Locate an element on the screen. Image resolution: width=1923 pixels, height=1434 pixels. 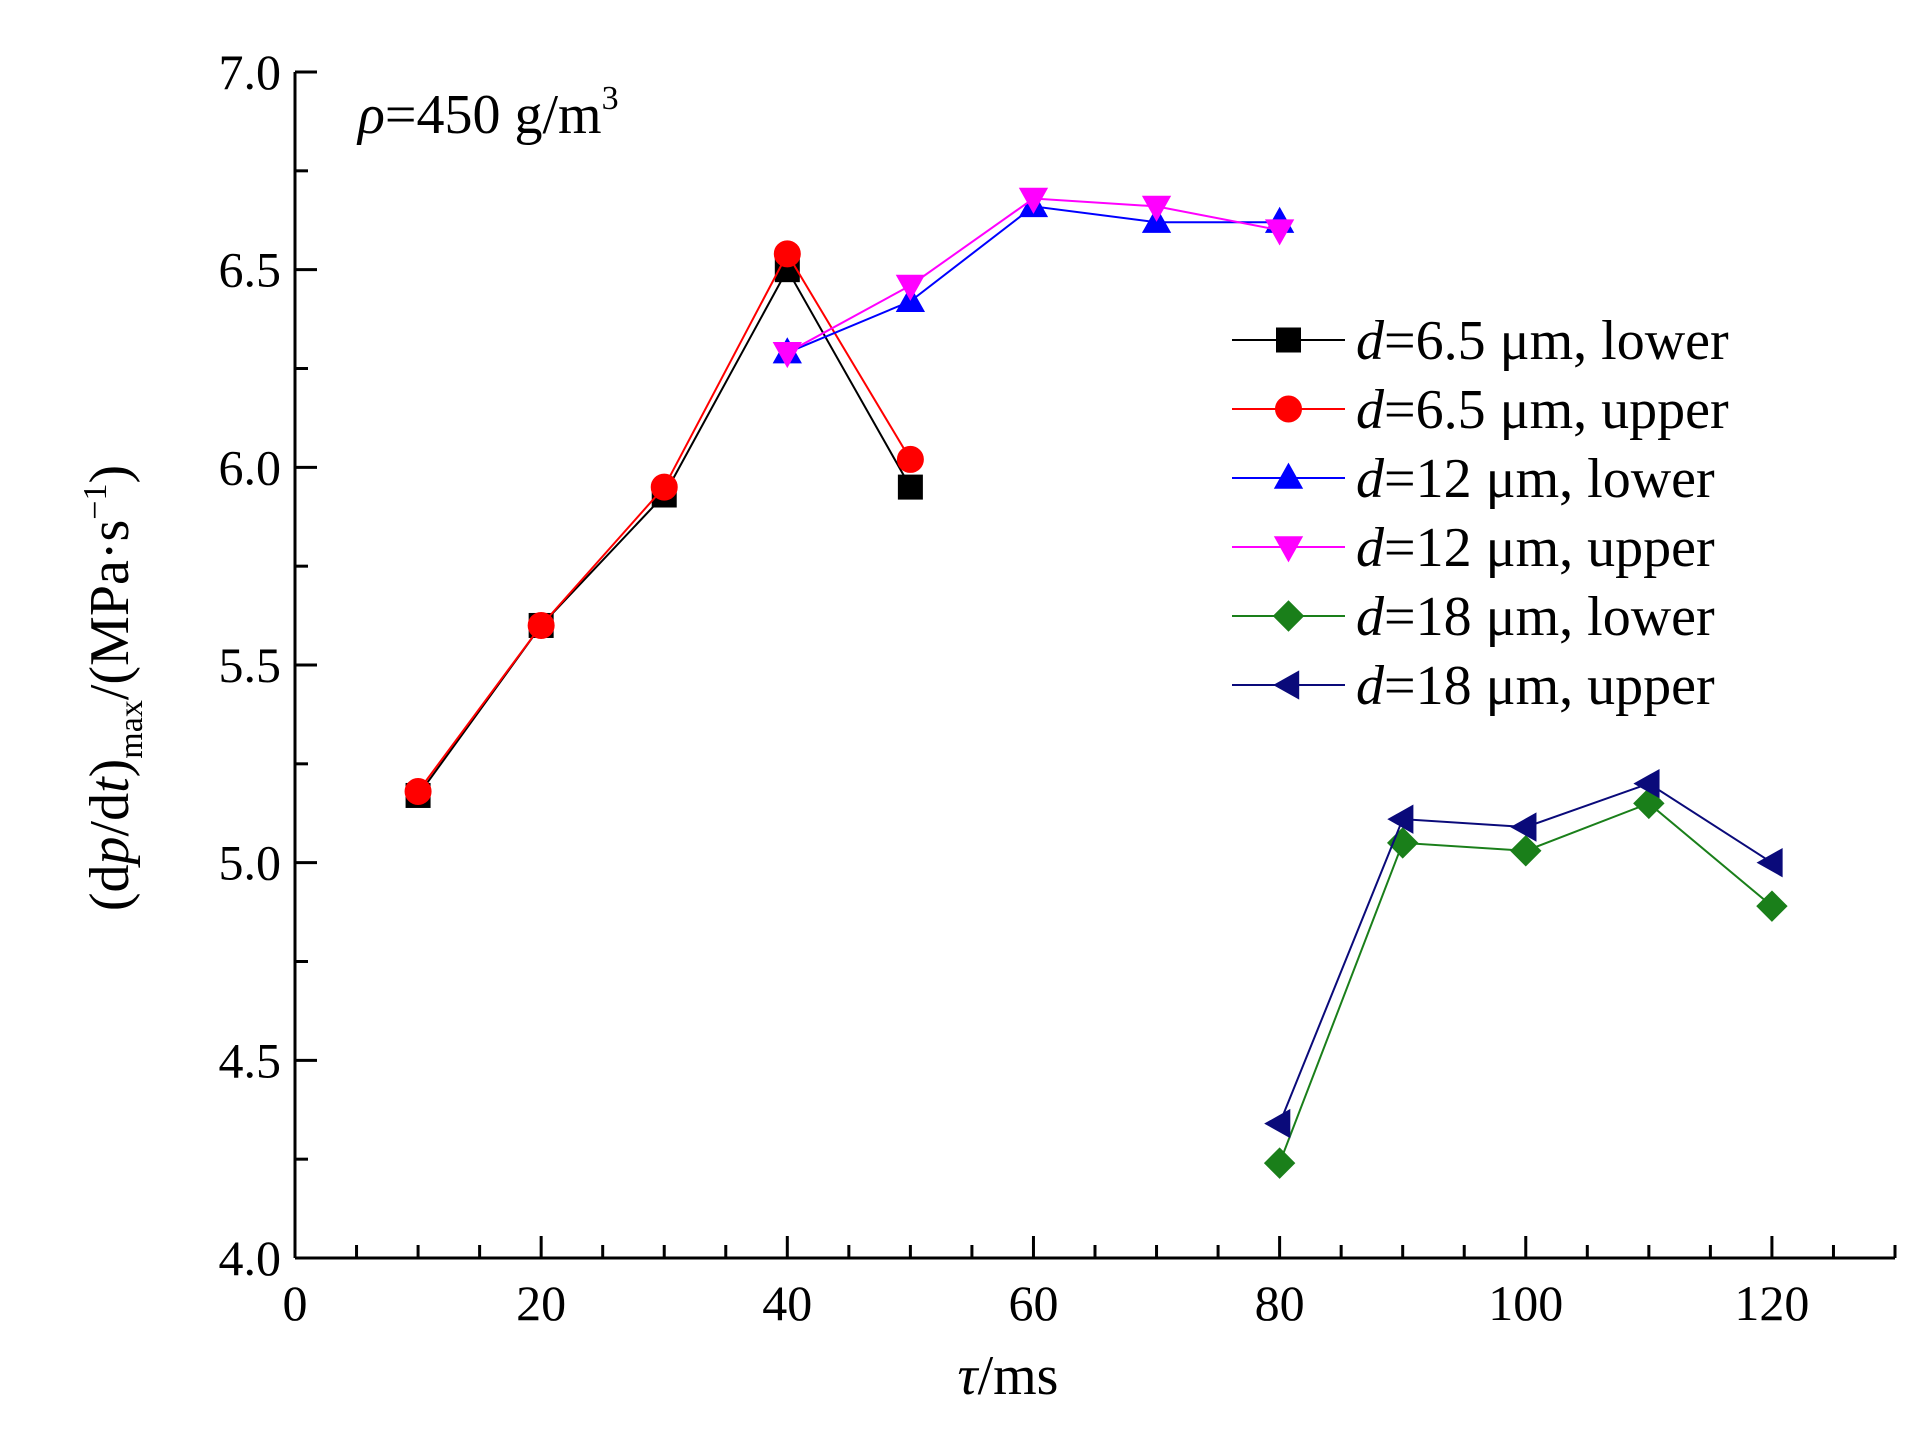
y-title-part1: (d is located at coordinates (110, 887).